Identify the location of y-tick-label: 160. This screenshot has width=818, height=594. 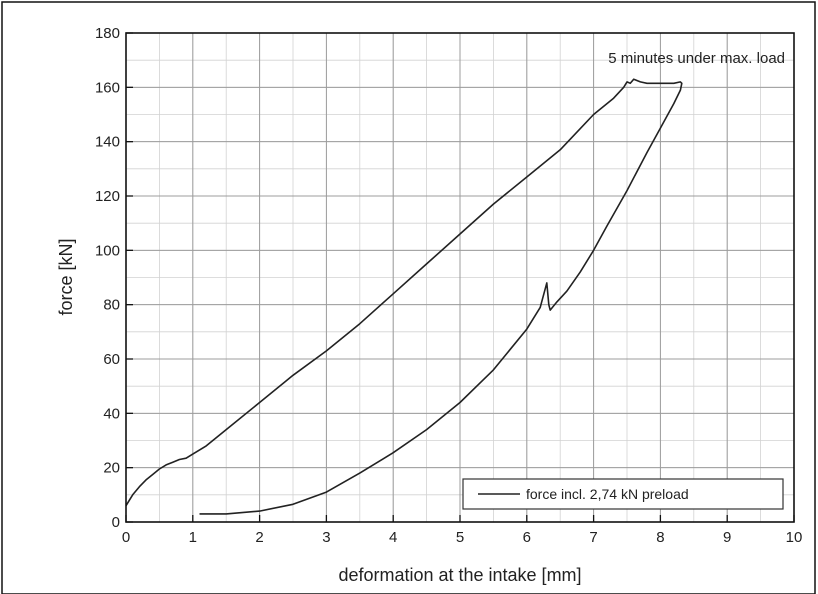
(107, 87).